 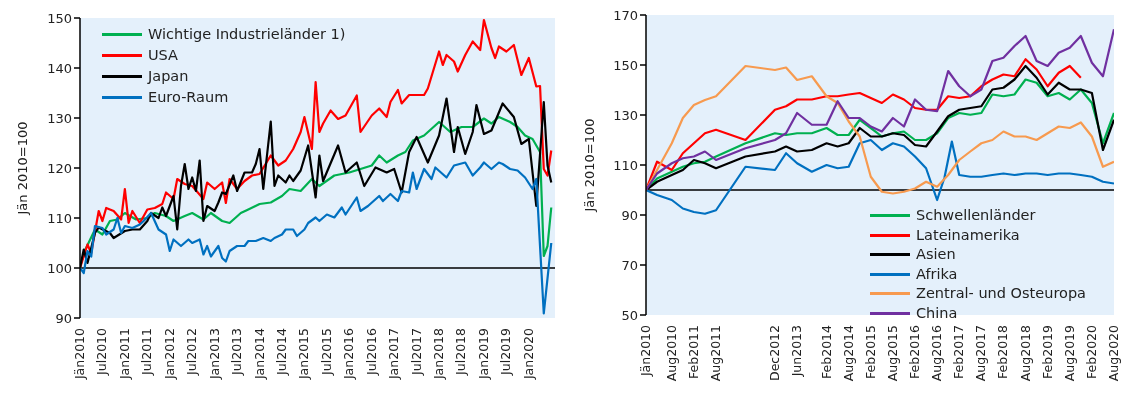 I want to click on y-tick-label: 170, so click(x=625, y=15).